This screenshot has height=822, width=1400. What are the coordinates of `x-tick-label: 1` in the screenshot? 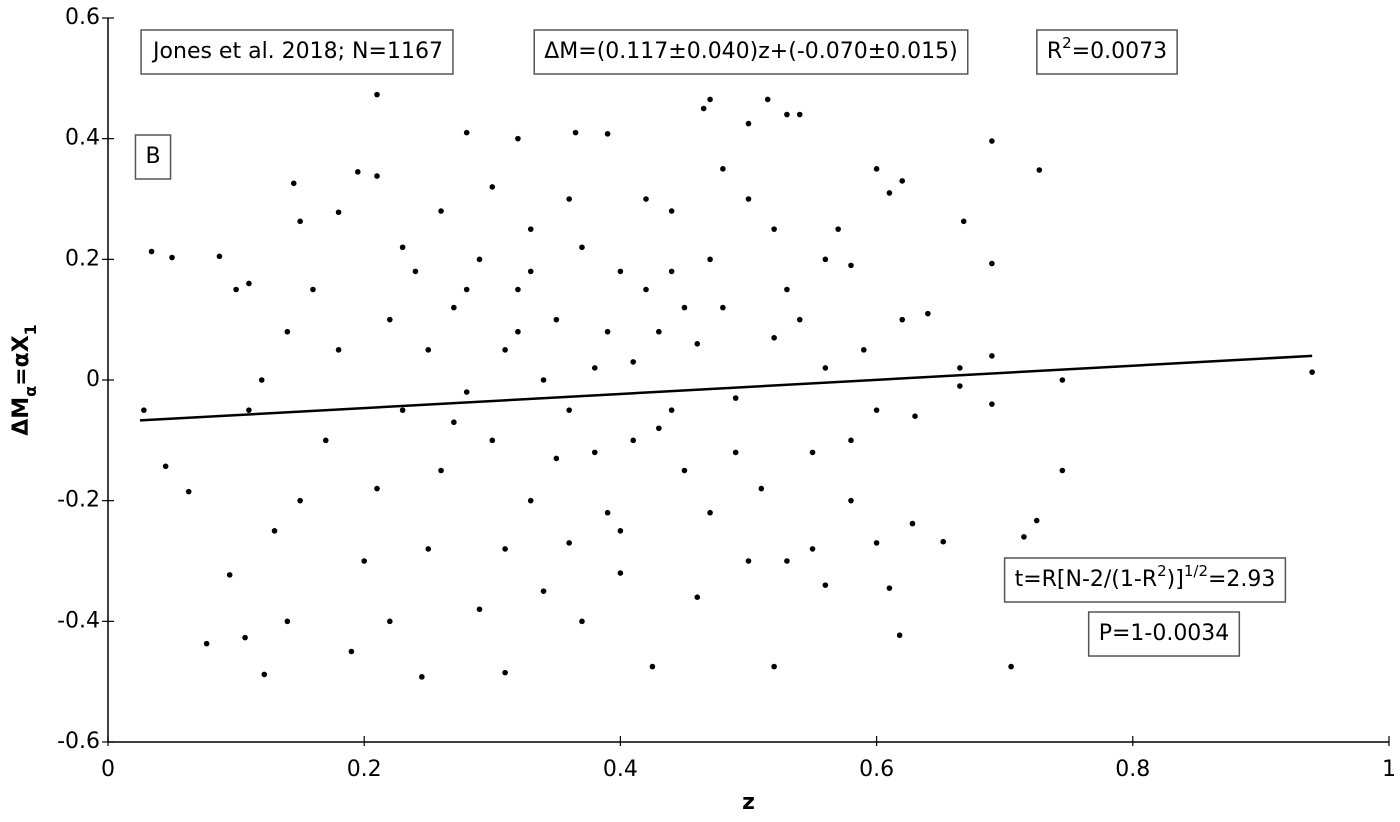 It's located at (1389, 769).